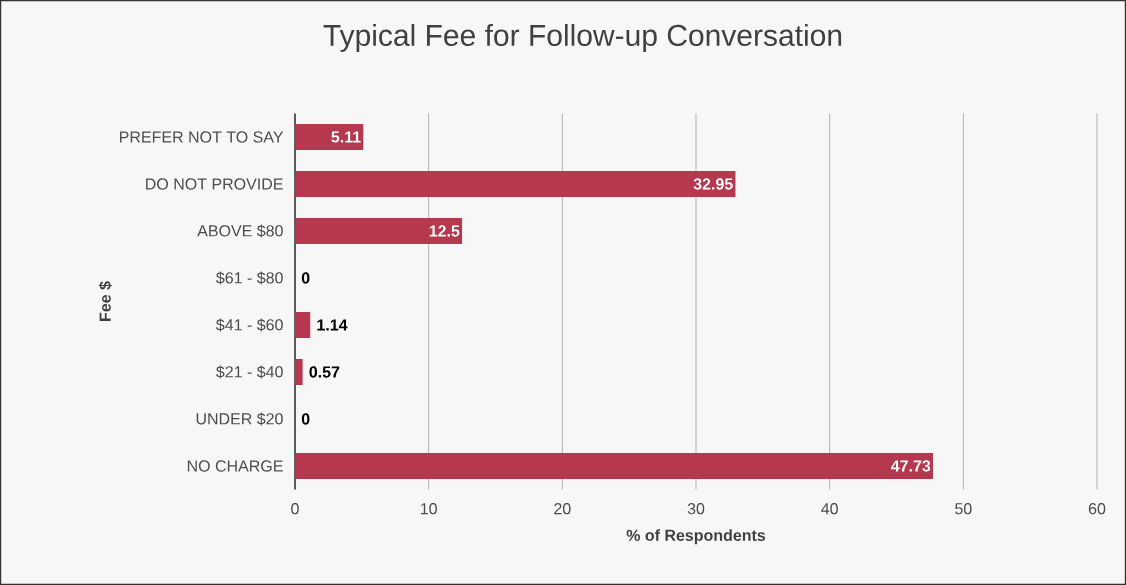 The image size is (1126, 585). What do you see at coordinates (240, 231) in the screenshot?
I see `y-tick-label: ABOVE $80` at bounding box center [240, 231].